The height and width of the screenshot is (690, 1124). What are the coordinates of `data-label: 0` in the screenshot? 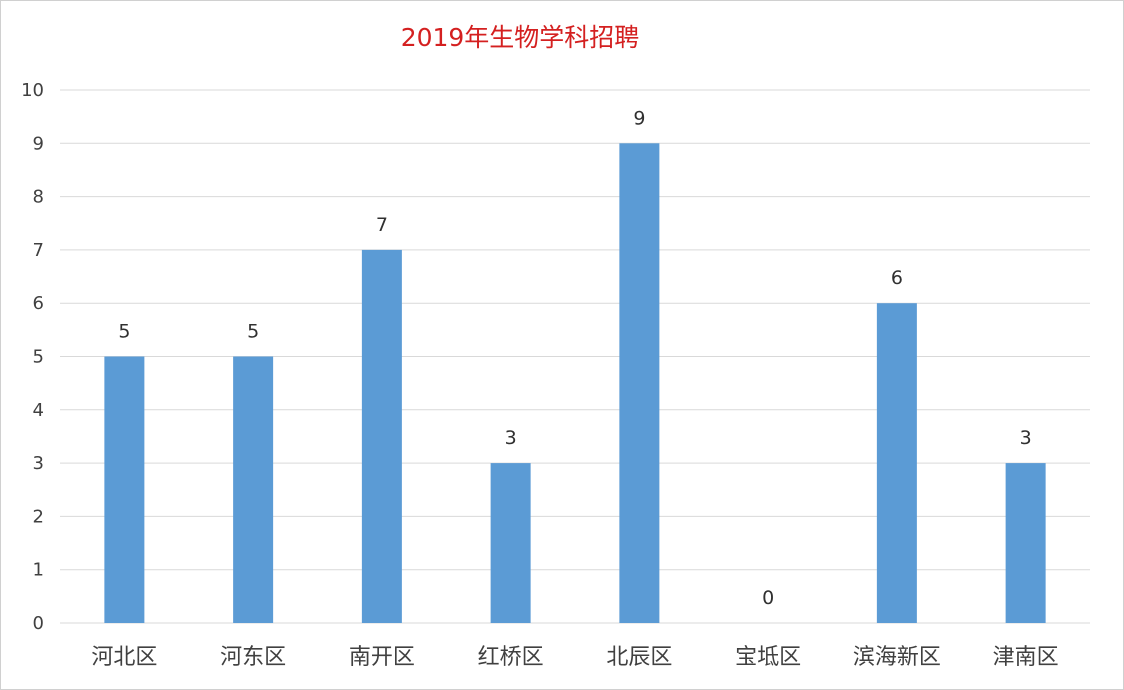 It's located at (768, 598).